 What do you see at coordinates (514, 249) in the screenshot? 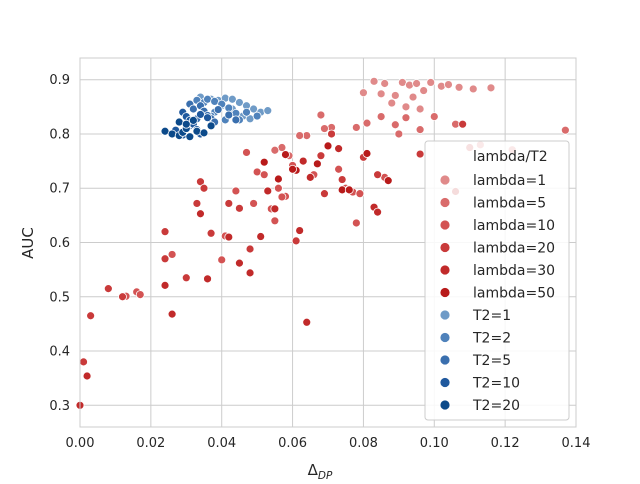
I see `legend-label: lambda=20` at bounding box center [514, 249].